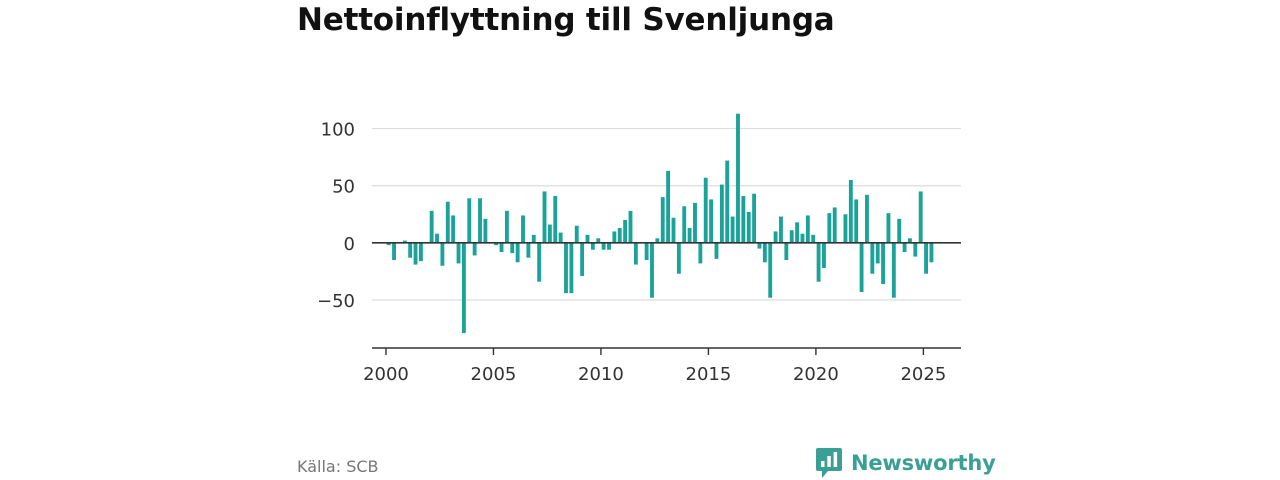 This screenshot has width=1280, height=480. What do you see at coordinates (923, 374) in the screenshot?
I see `x-tick-label: 2025` at bounding box center [923, 374].